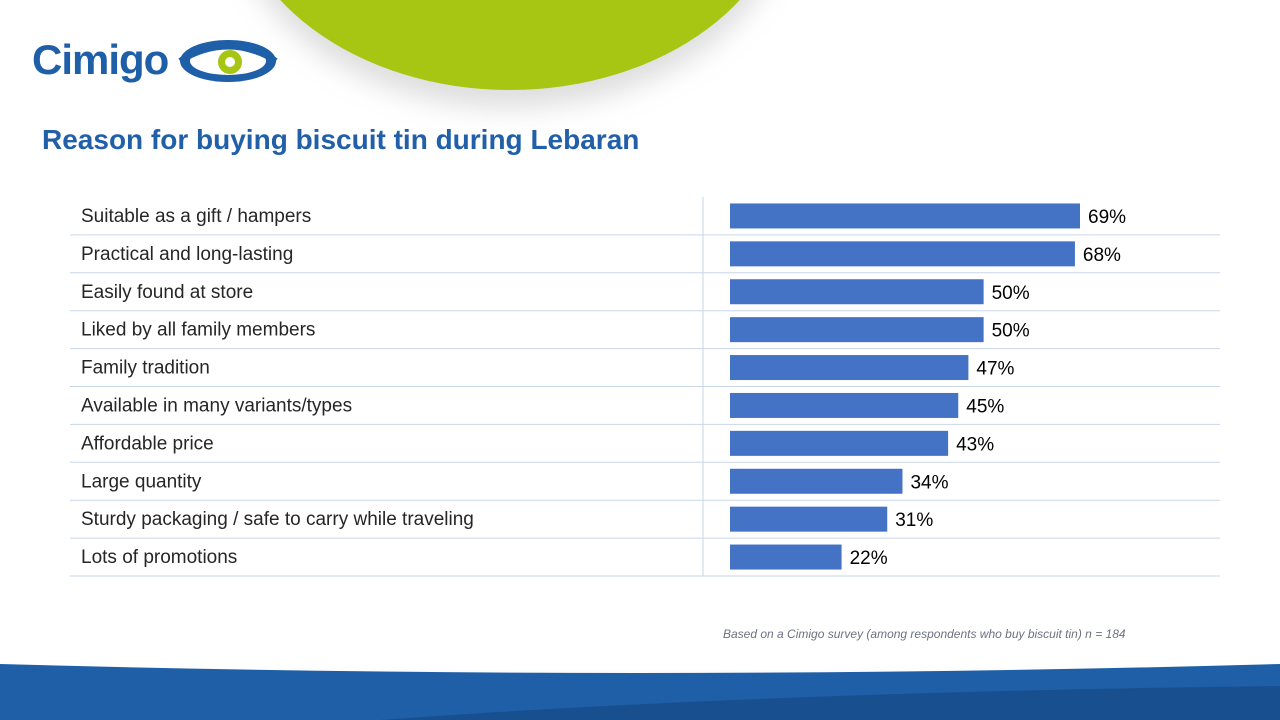 The height and width of the screenshot is (720, 1280). I want to click on value-label: 34%, so click(929, 482).